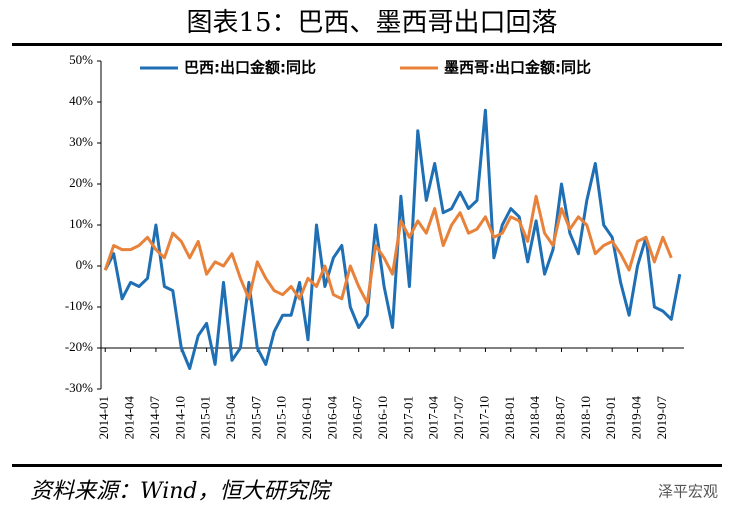 The height and width of the screenshot is (524, 744). I want to click on x-tick-label: 2016-10, so click(382, 417).